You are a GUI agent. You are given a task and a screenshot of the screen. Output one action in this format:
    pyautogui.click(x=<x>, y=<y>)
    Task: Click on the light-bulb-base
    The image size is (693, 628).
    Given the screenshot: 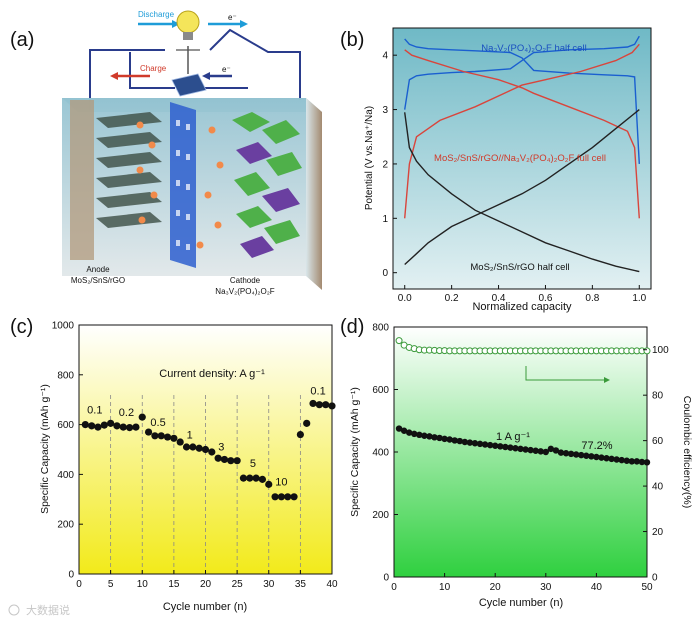 What is the action you would take?
    pyautogui.click(x=188, y=36)
    